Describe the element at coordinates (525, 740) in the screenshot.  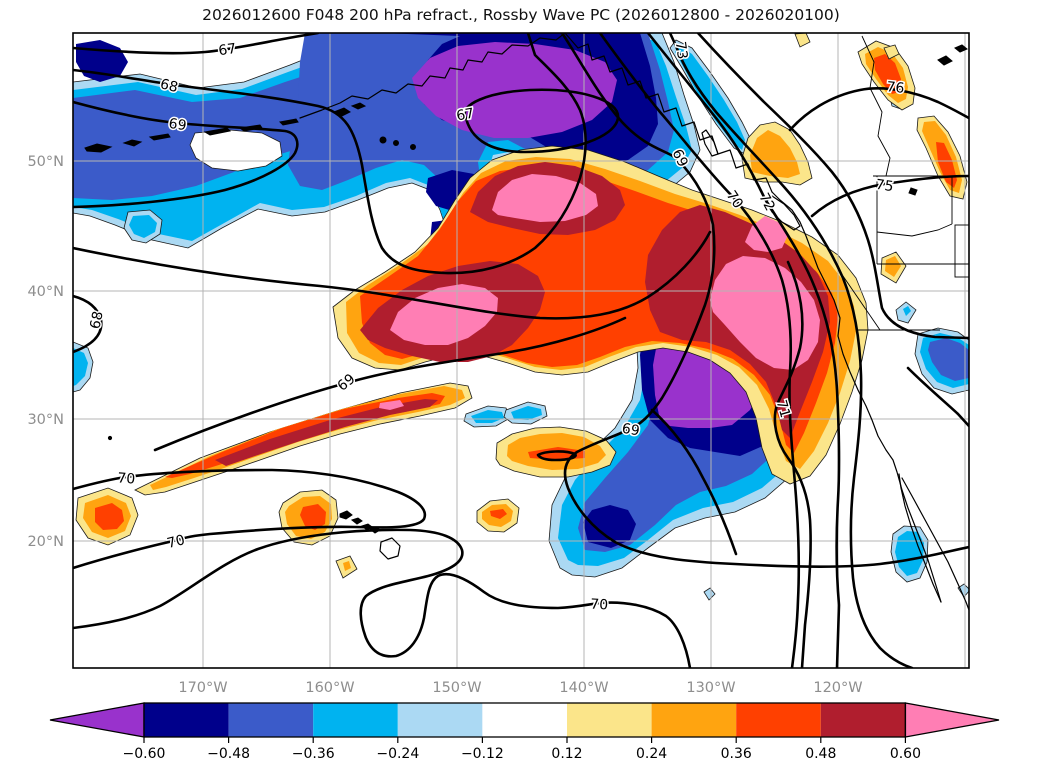
I see `colorbar-ticks` at that location.